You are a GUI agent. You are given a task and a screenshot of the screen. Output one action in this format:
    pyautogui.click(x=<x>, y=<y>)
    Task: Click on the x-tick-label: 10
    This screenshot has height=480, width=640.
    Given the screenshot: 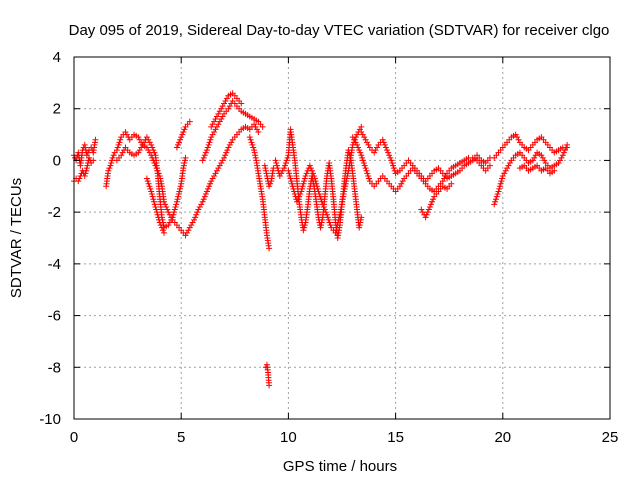 What is the action you would take?
    pyautogui.click(x=288, y=437)
    